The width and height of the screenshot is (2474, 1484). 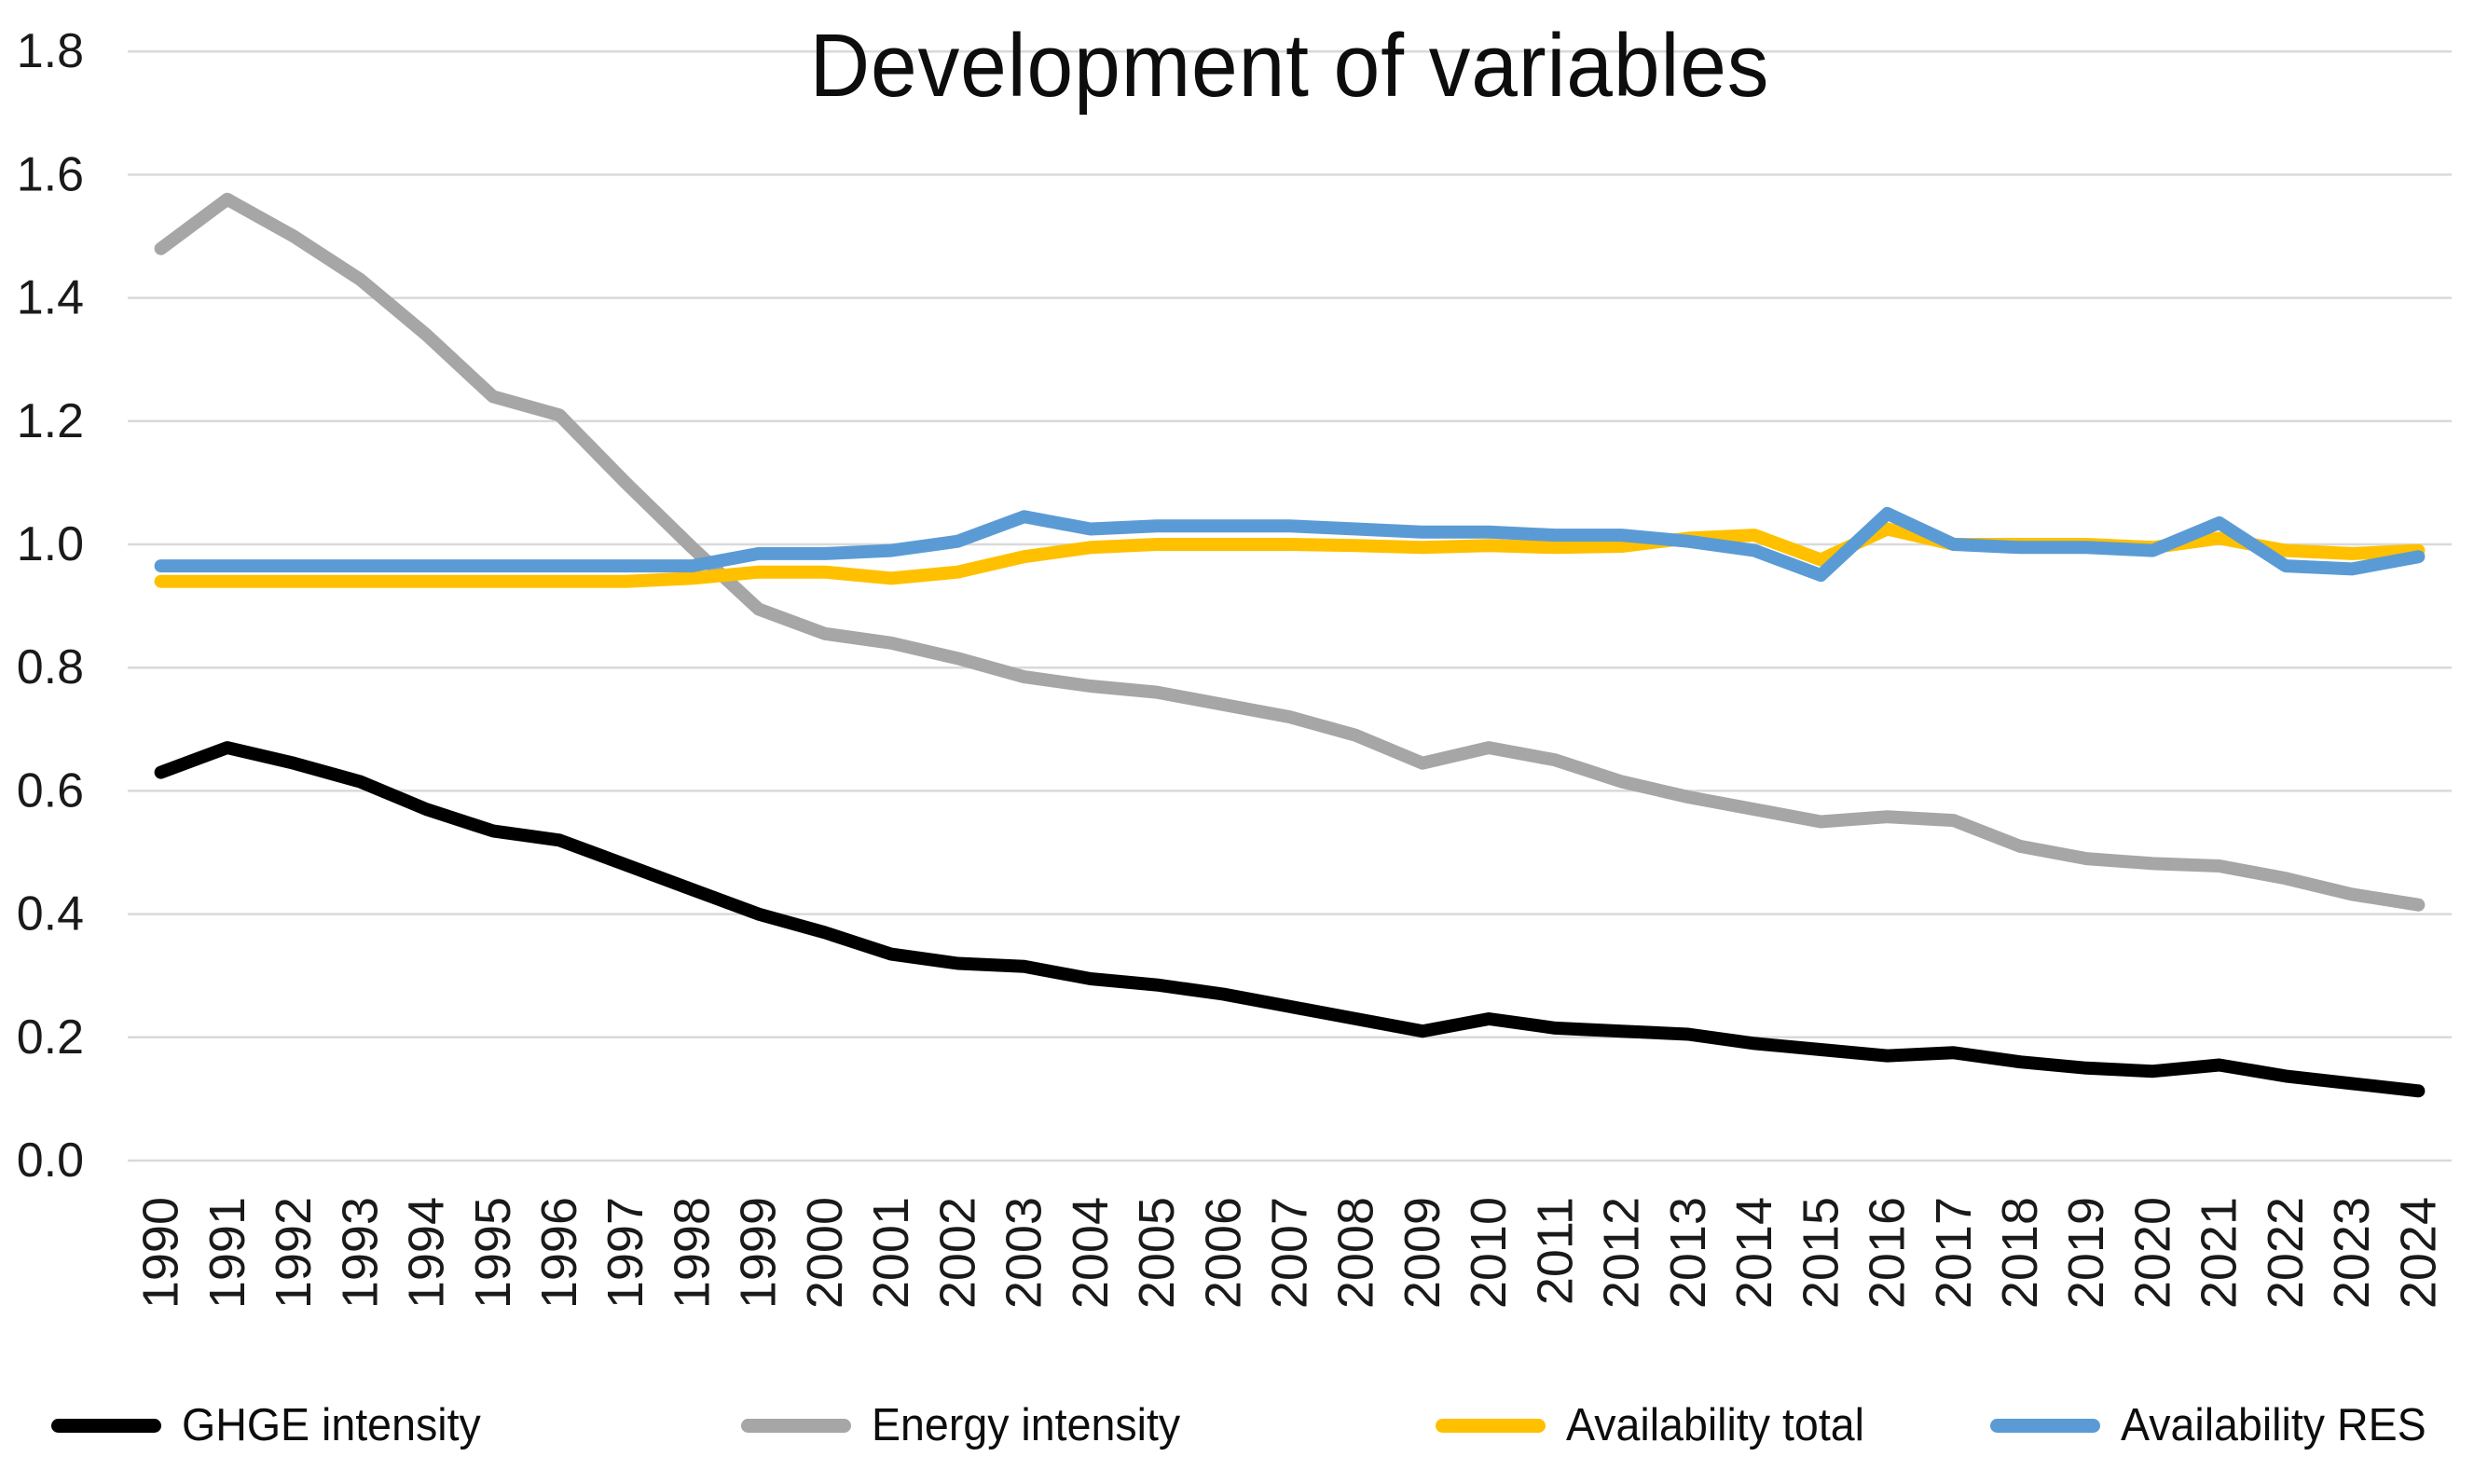 What do you see at coordinates (50, 421) in the screenshot?
I see `y-tick-label: 1.2` at bounding box center [50, 421].